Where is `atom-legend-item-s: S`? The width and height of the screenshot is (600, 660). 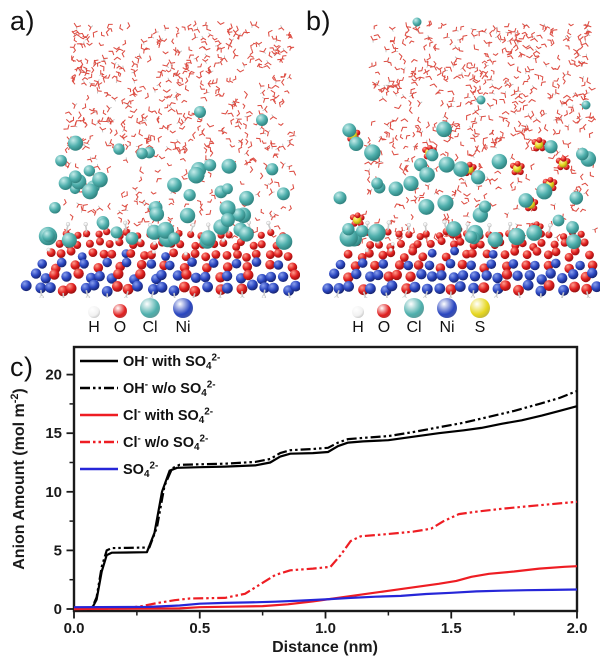 atom-legend-item-s: S is located at coordinates (480, 317).